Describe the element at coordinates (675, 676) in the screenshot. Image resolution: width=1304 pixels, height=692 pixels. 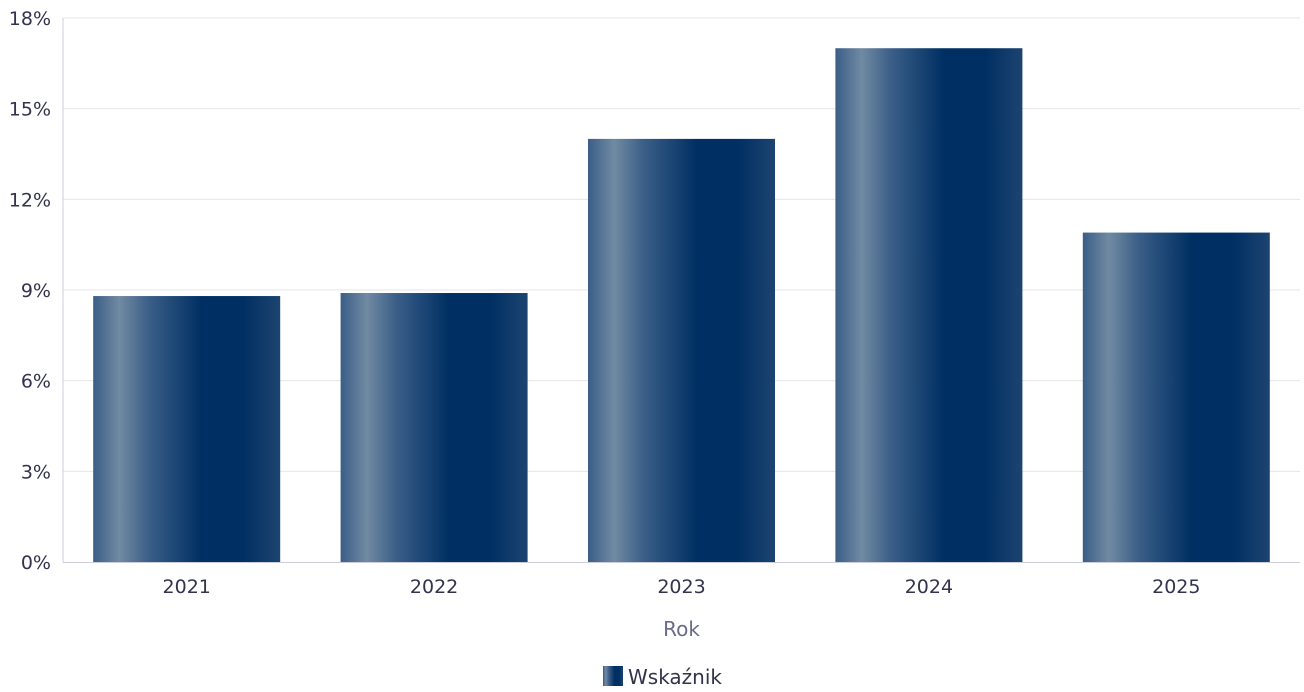
I see `legend-label: Wskaźnik` at that location.